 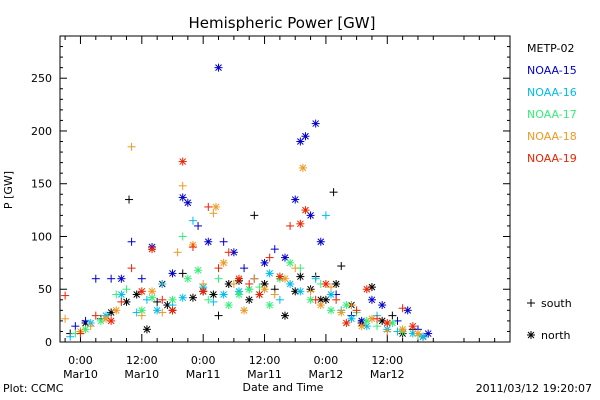 I want to click on y-axis-label: P [GW], so click(x=8, y=190).